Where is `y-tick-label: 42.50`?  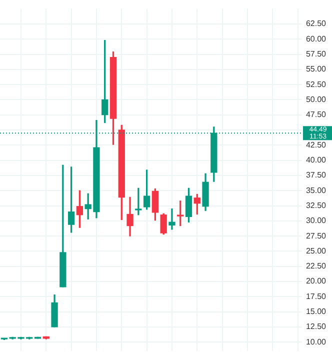 y-tick-label: 42.50 is located at coordinates (316, 145).